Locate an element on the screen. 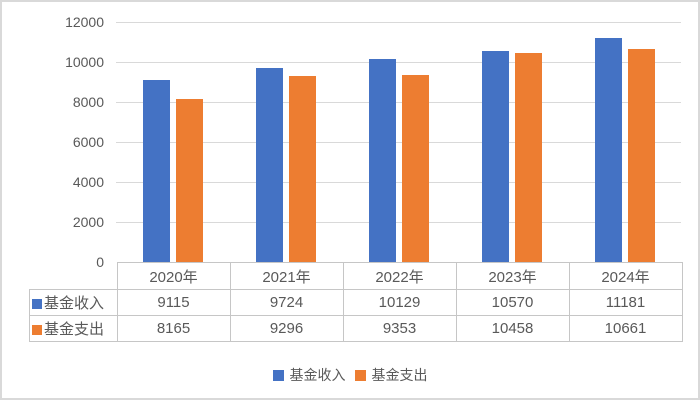 This screenshot has width=700, height=400. table-value-cell: 10129 is located at coordinates (399, 302).